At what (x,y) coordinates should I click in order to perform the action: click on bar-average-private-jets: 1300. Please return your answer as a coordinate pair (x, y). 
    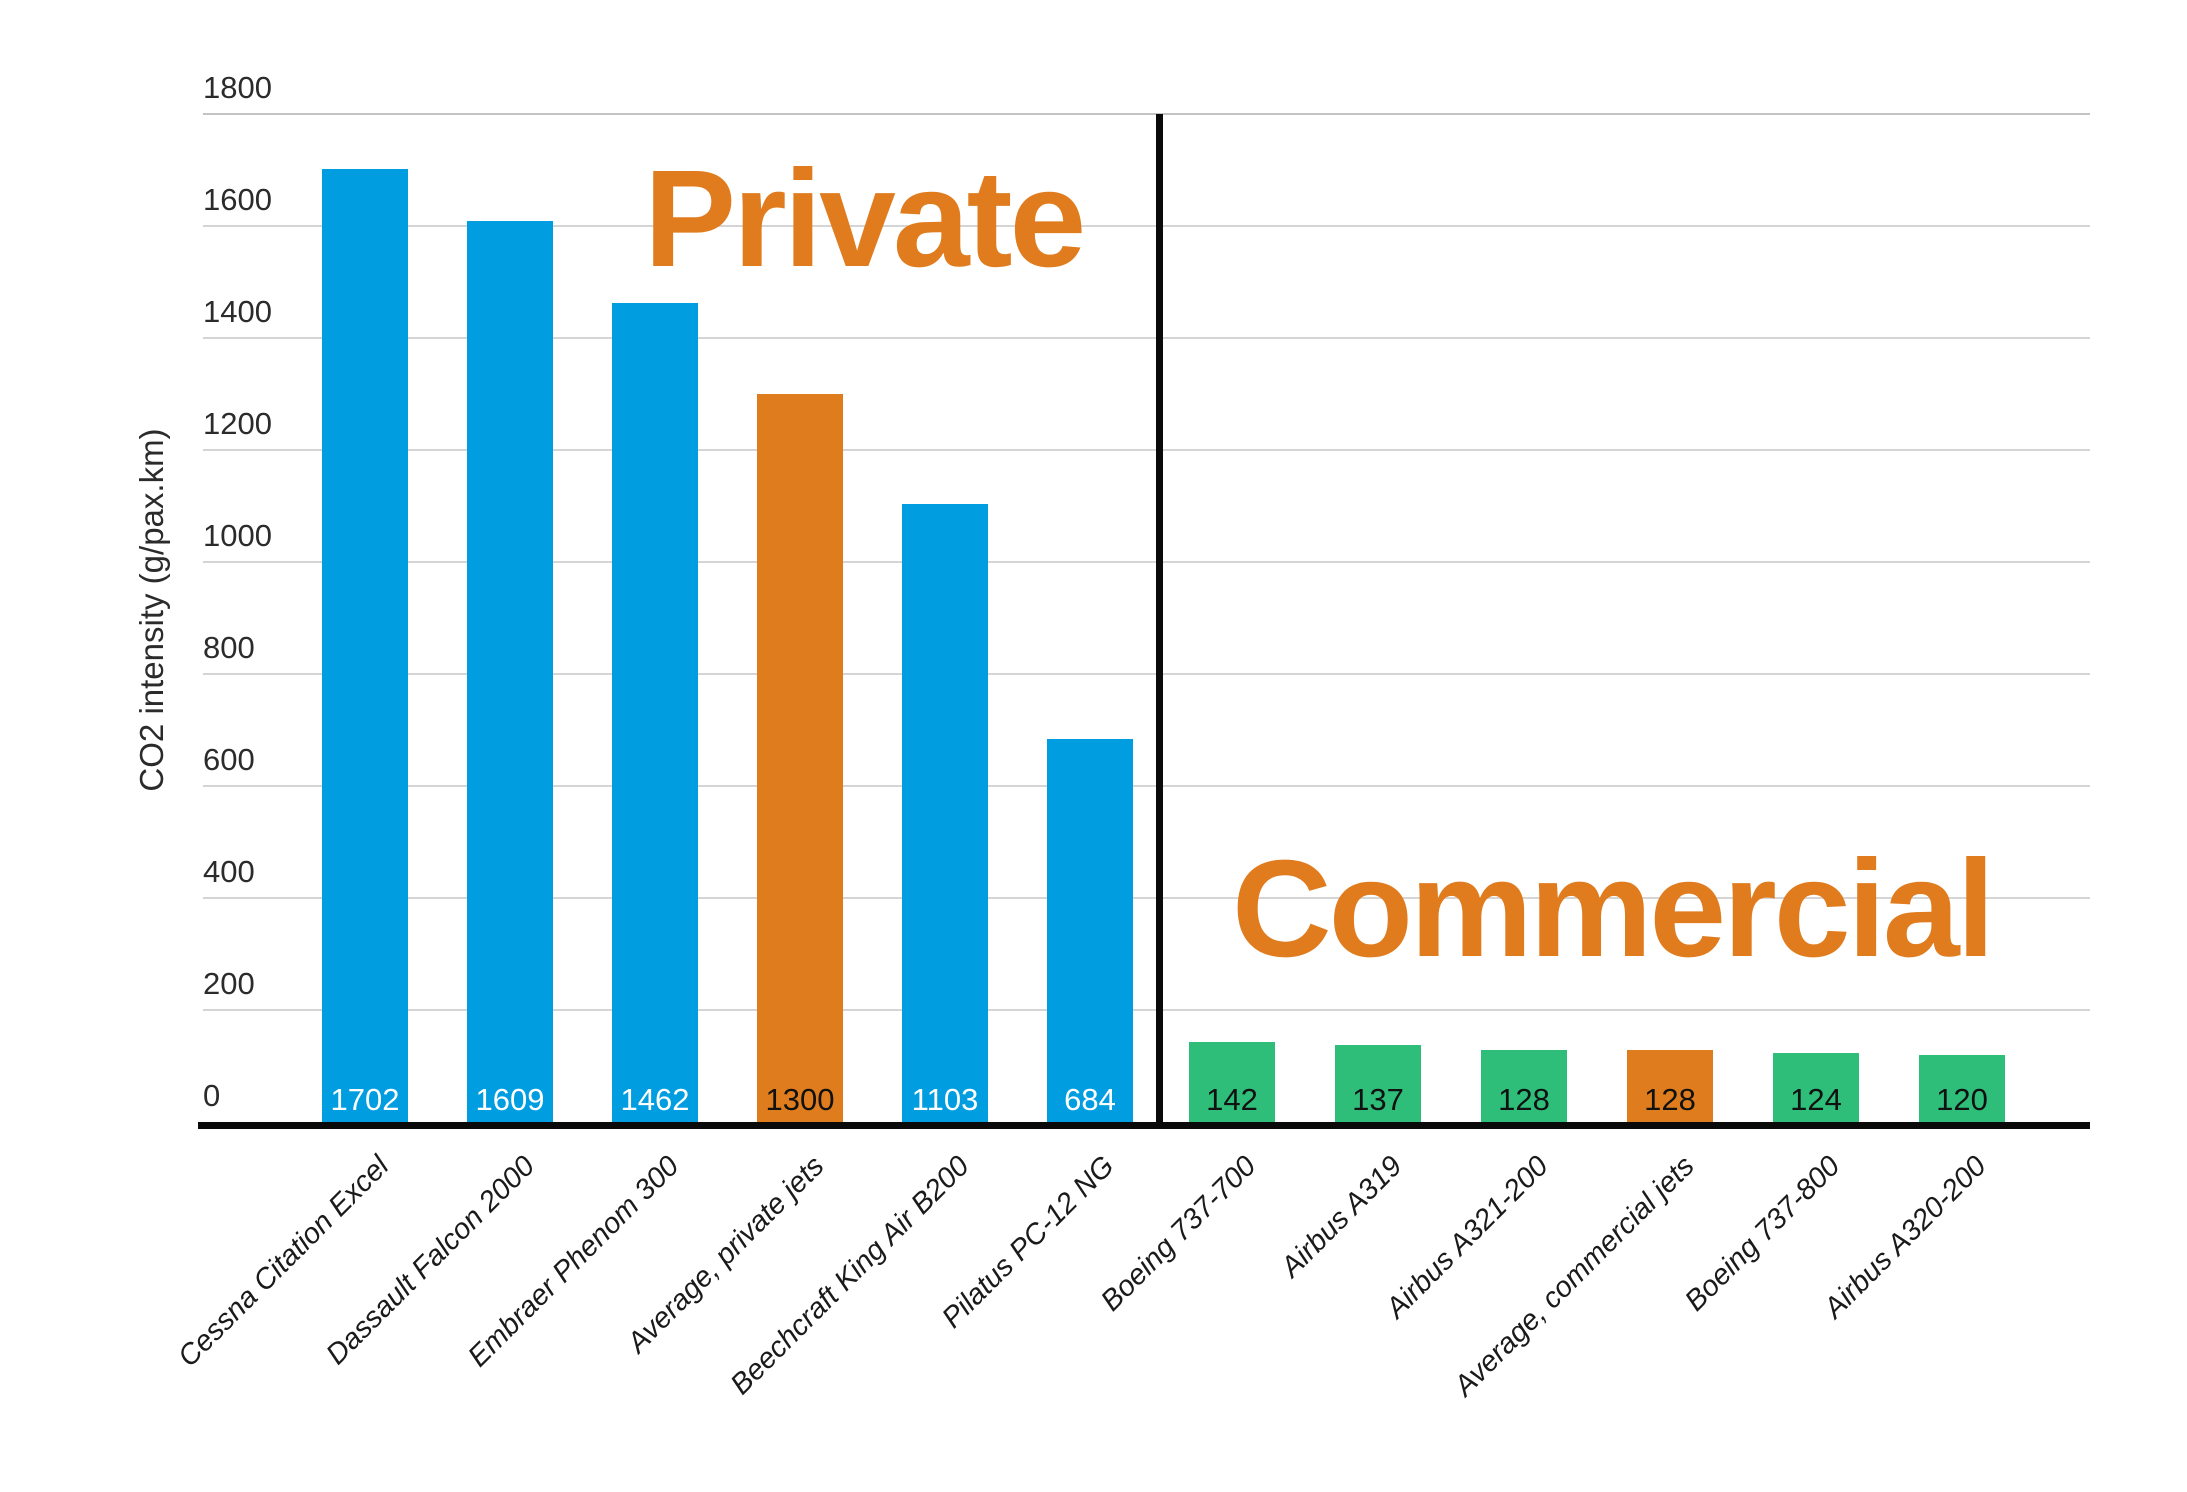
    Looking at the image, I should click on (800, 758).